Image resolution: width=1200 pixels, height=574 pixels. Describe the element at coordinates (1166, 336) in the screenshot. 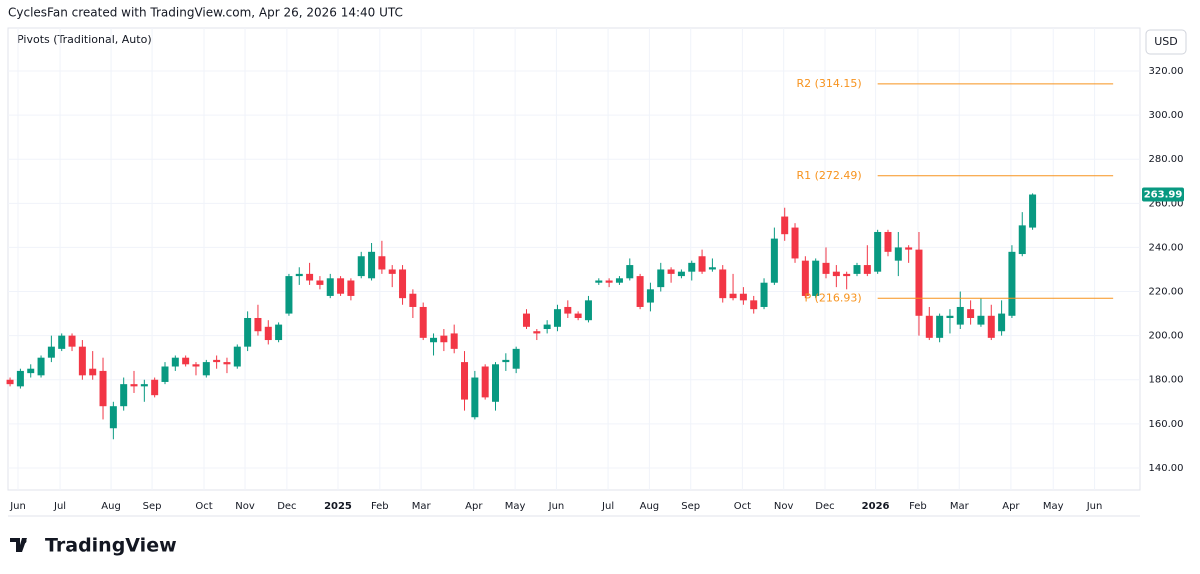

I see `y-tick-label: 200.00` at that location.